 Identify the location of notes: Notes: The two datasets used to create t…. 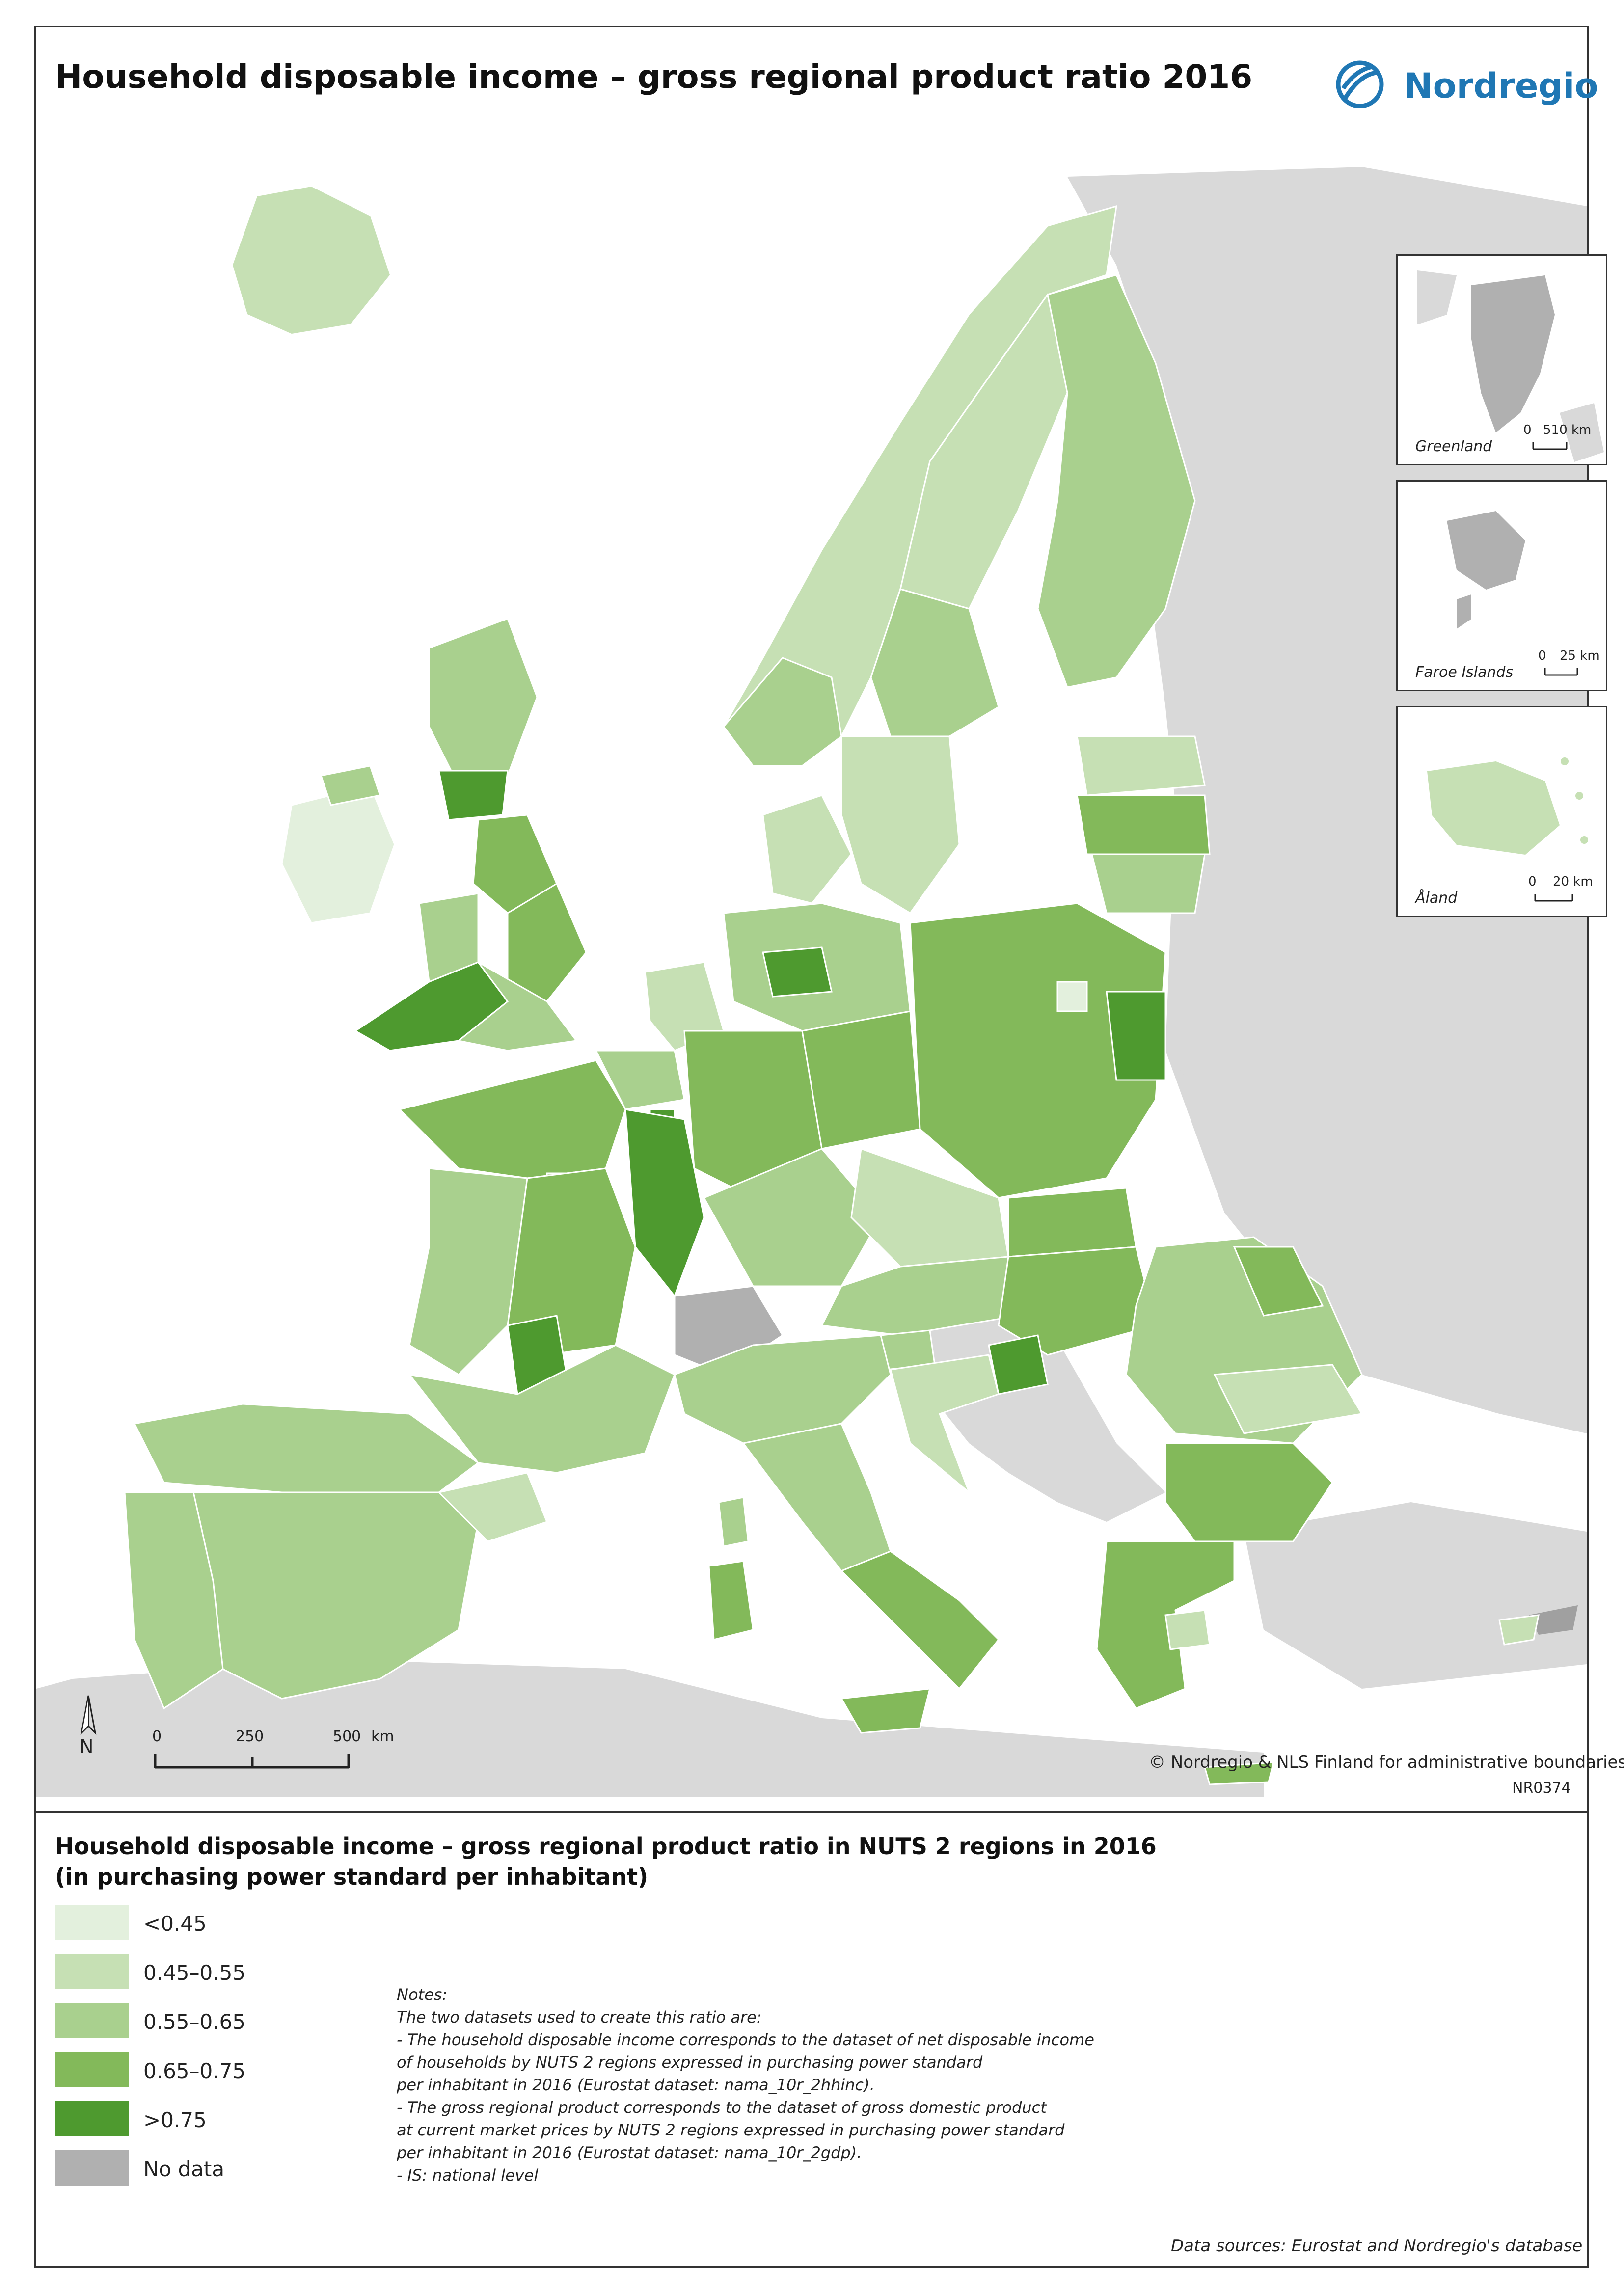
(814, 2085).